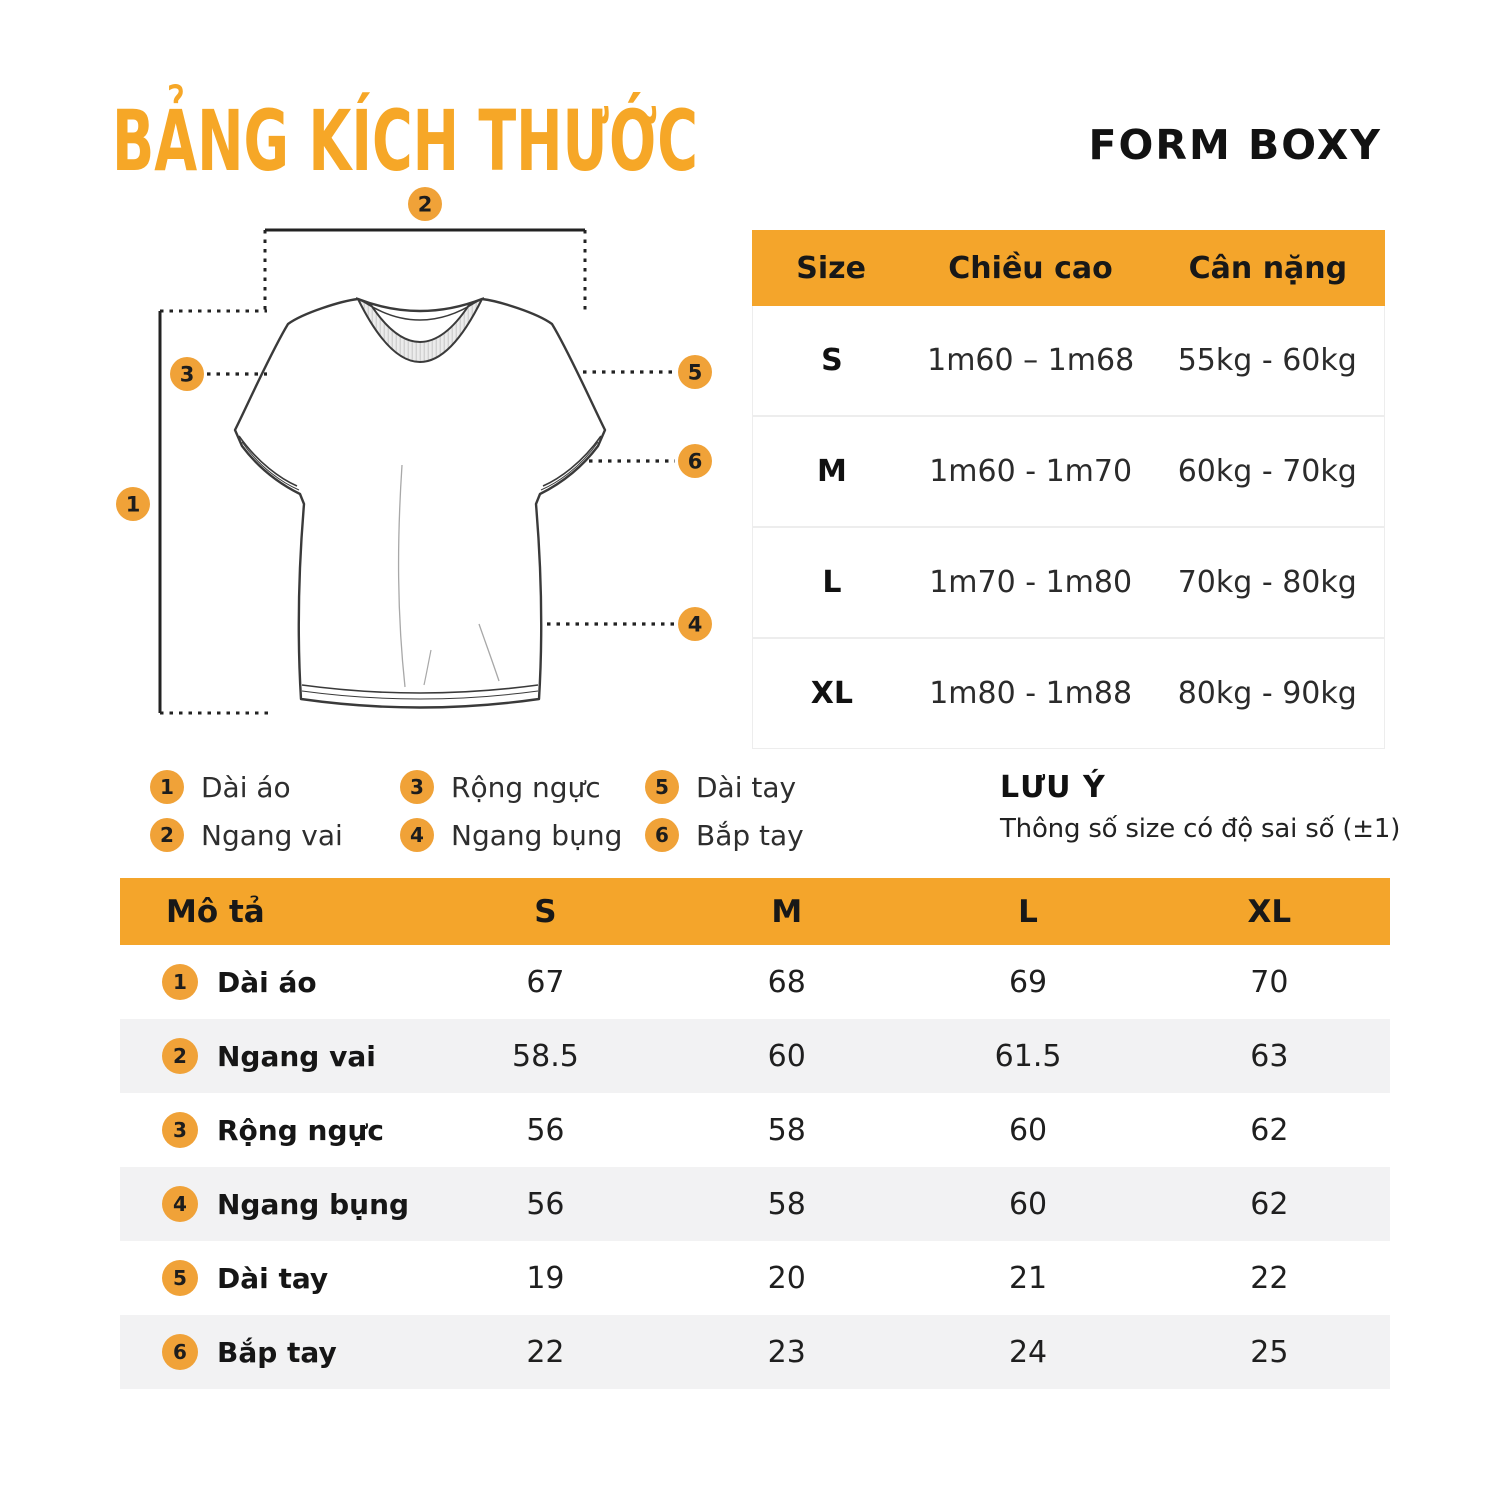 Image resolution: width=1500 pixels, height=1500 pixels. What do you see at coordinates (1220, 807) in the screenshot?
I see `note-block: LƯU Ý Thông số size có độ sai số (±1)` at bounding box center [1220, 807].